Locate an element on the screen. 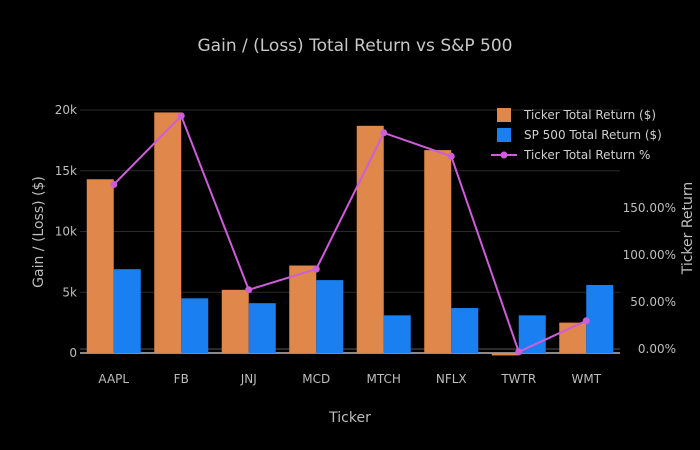 This screenshot has height=450, width=700. x-tick-label: FB is located at coordinates (181, 379).